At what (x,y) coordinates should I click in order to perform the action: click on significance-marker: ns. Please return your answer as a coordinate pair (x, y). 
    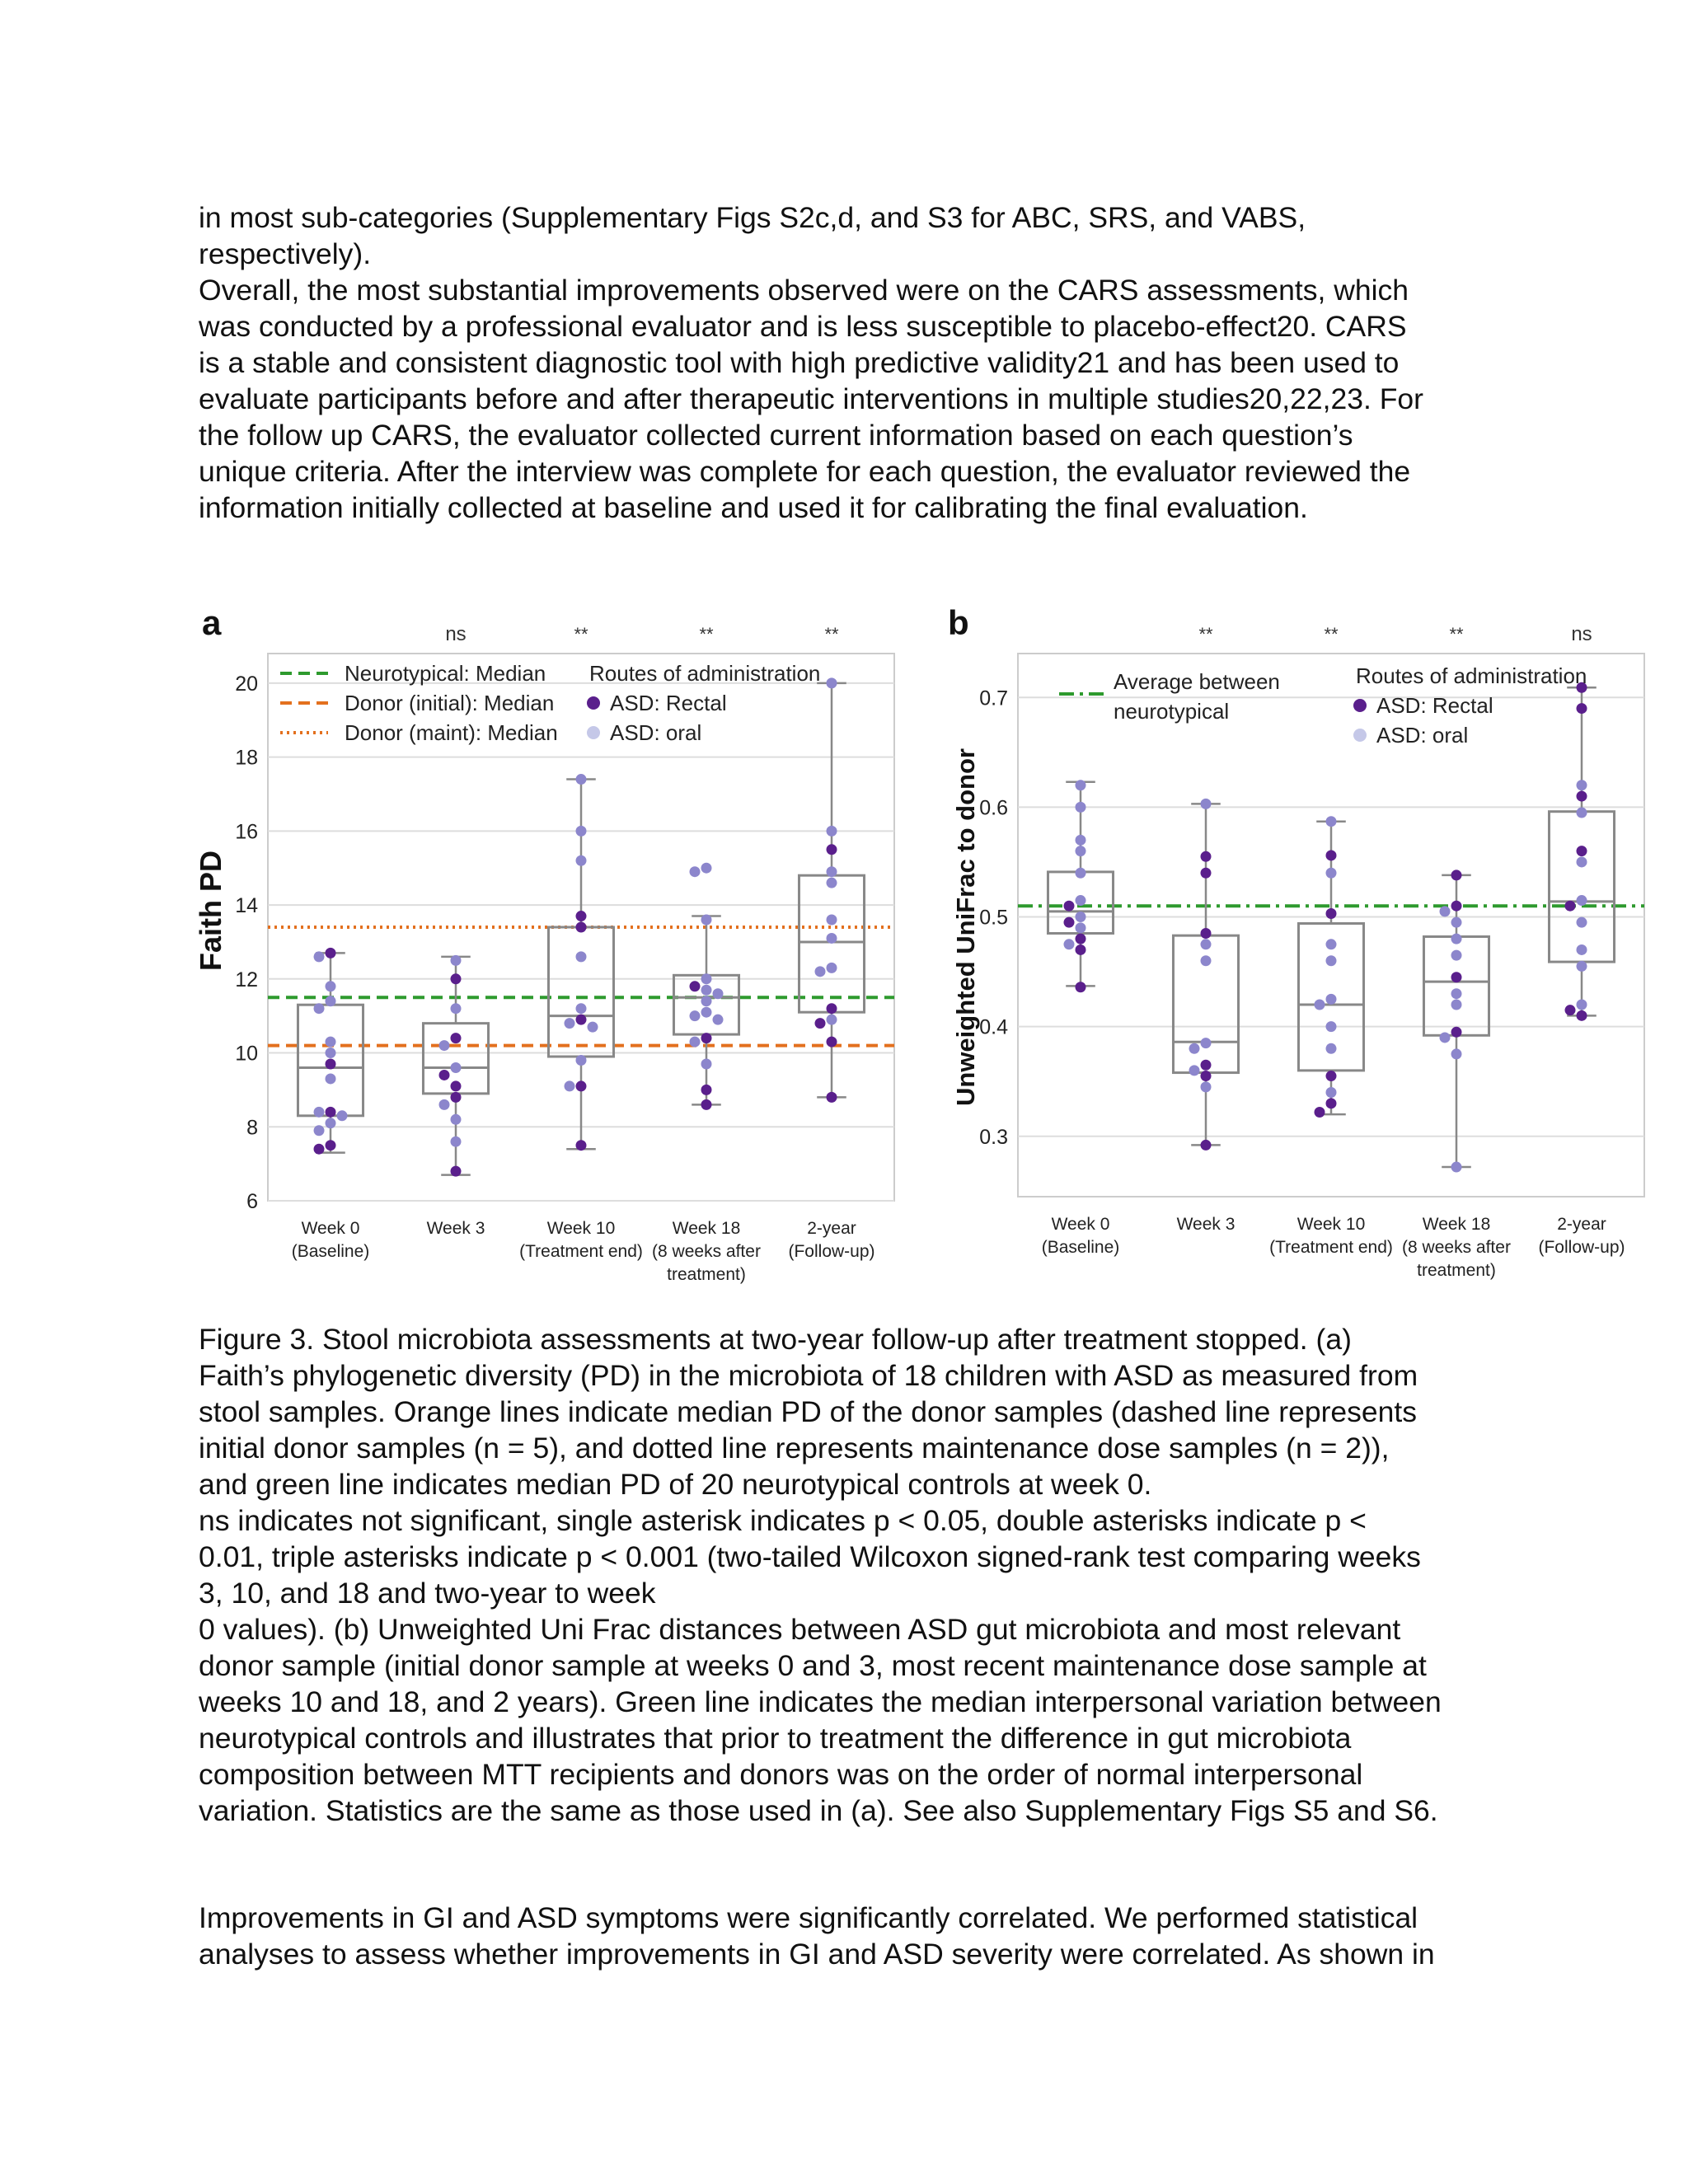
    Looking at the image, I should click on (1582, 634).